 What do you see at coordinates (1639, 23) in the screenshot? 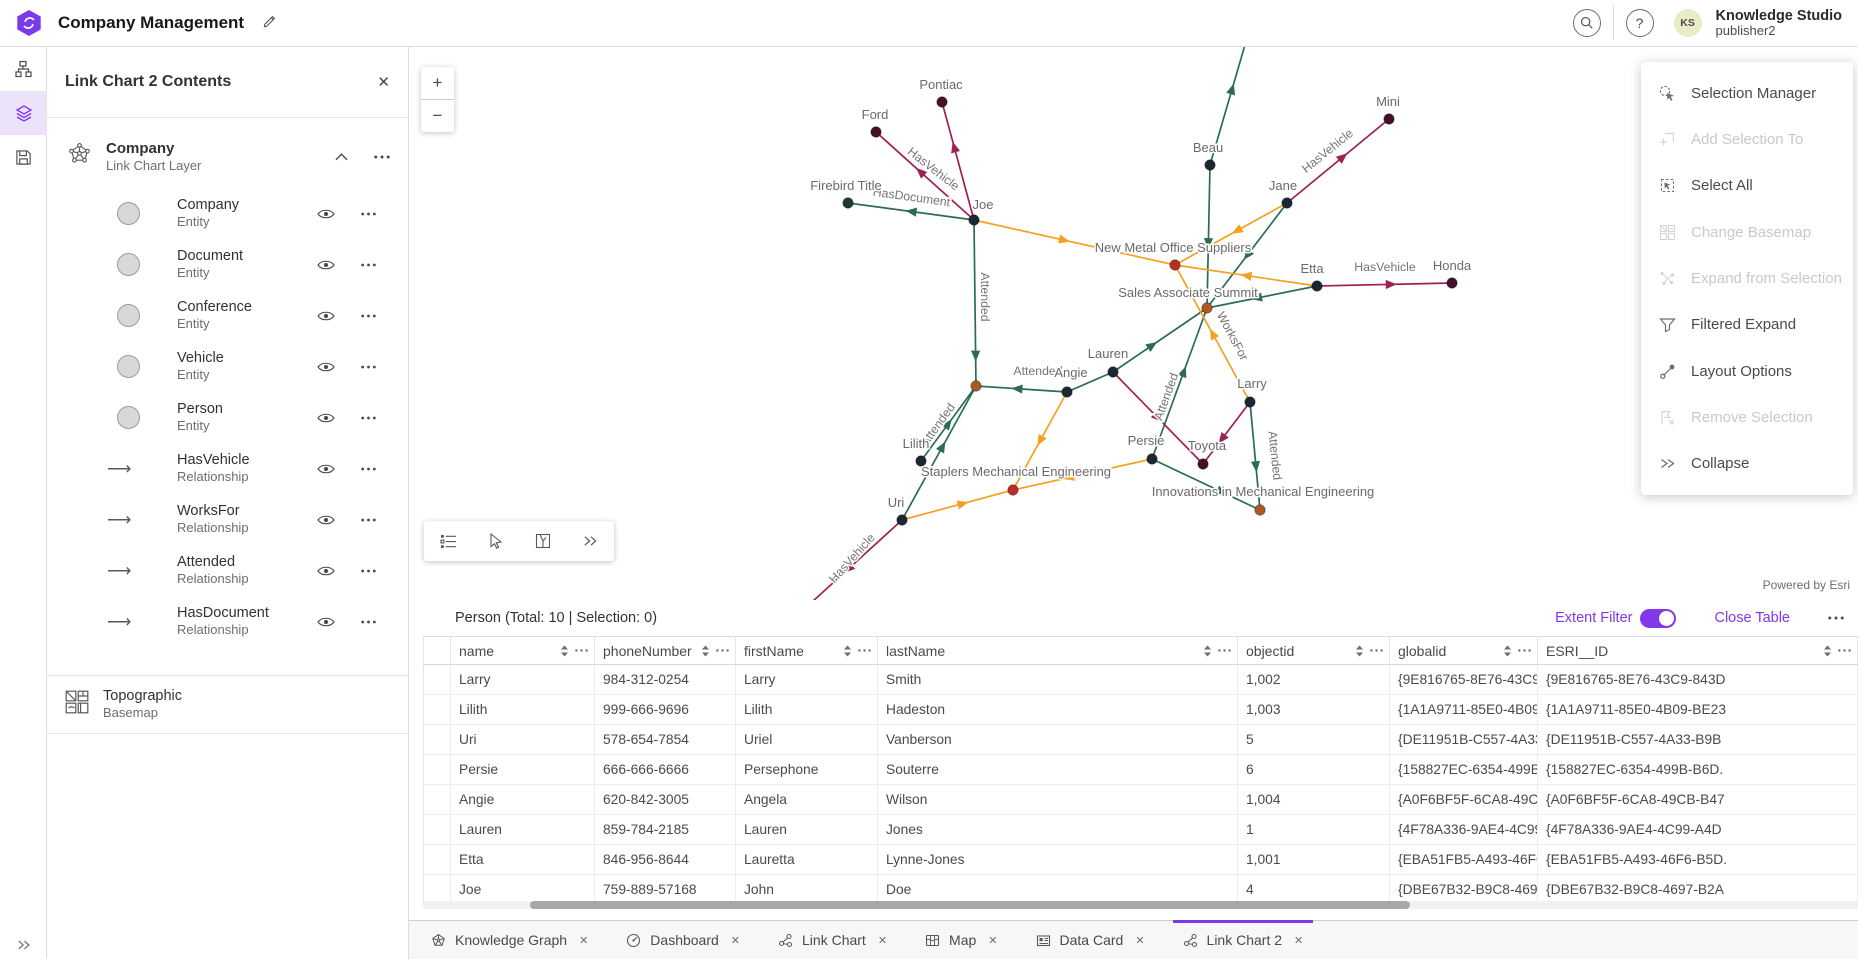
I see `help-button: ?` at bounding box center [1639, 23].